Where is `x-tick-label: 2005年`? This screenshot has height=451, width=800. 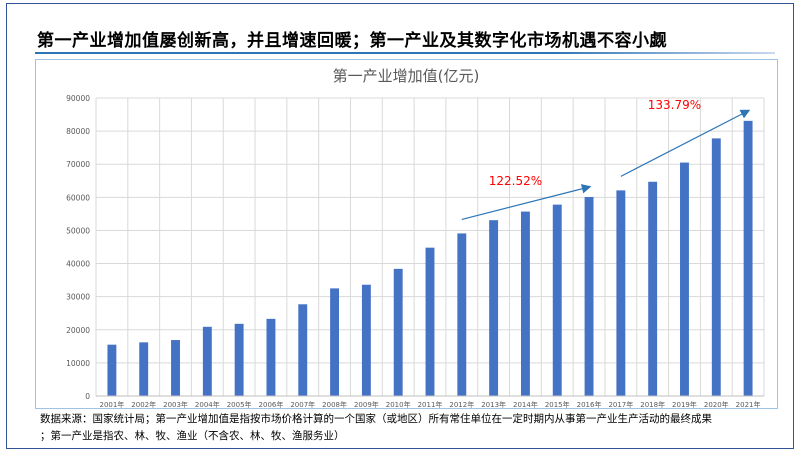
x-tick-label: 2005年 is located at coordinates (239, 404).